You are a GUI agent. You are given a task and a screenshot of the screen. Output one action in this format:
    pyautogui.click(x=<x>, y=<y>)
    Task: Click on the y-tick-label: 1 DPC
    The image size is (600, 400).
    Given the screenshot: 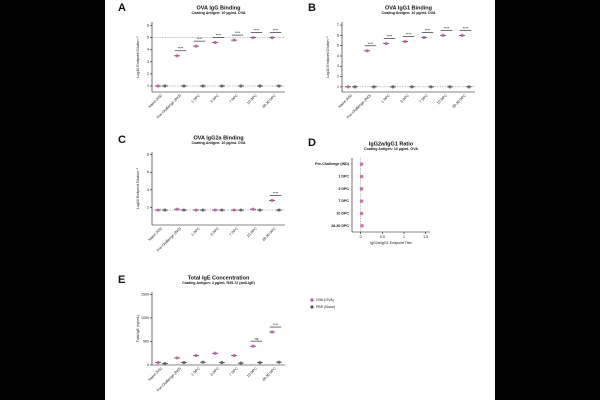 What is the action you would take?
    pyautogui.click(x=343, y=176)
    